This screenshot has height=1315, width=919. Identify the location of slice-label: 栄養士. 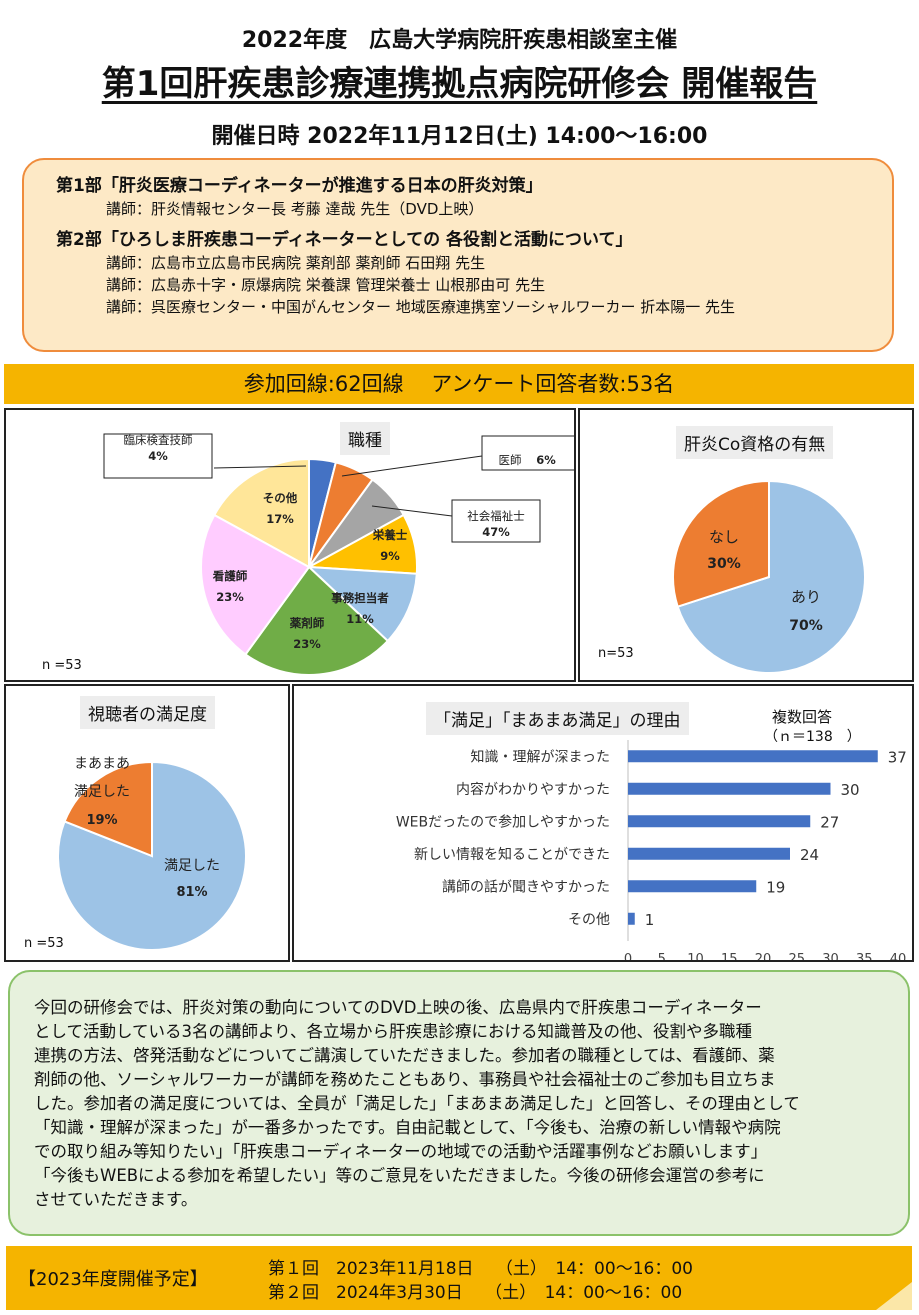
(390, 535).